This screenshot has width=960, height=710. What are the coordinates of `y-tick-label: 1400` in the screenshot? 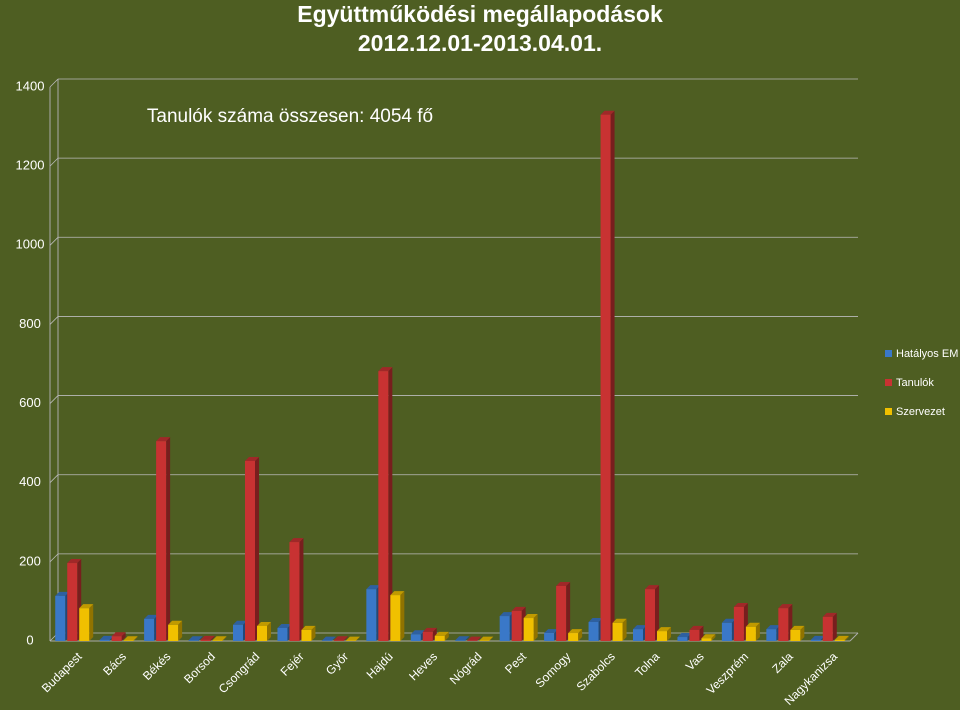 It's located at (30, 85).